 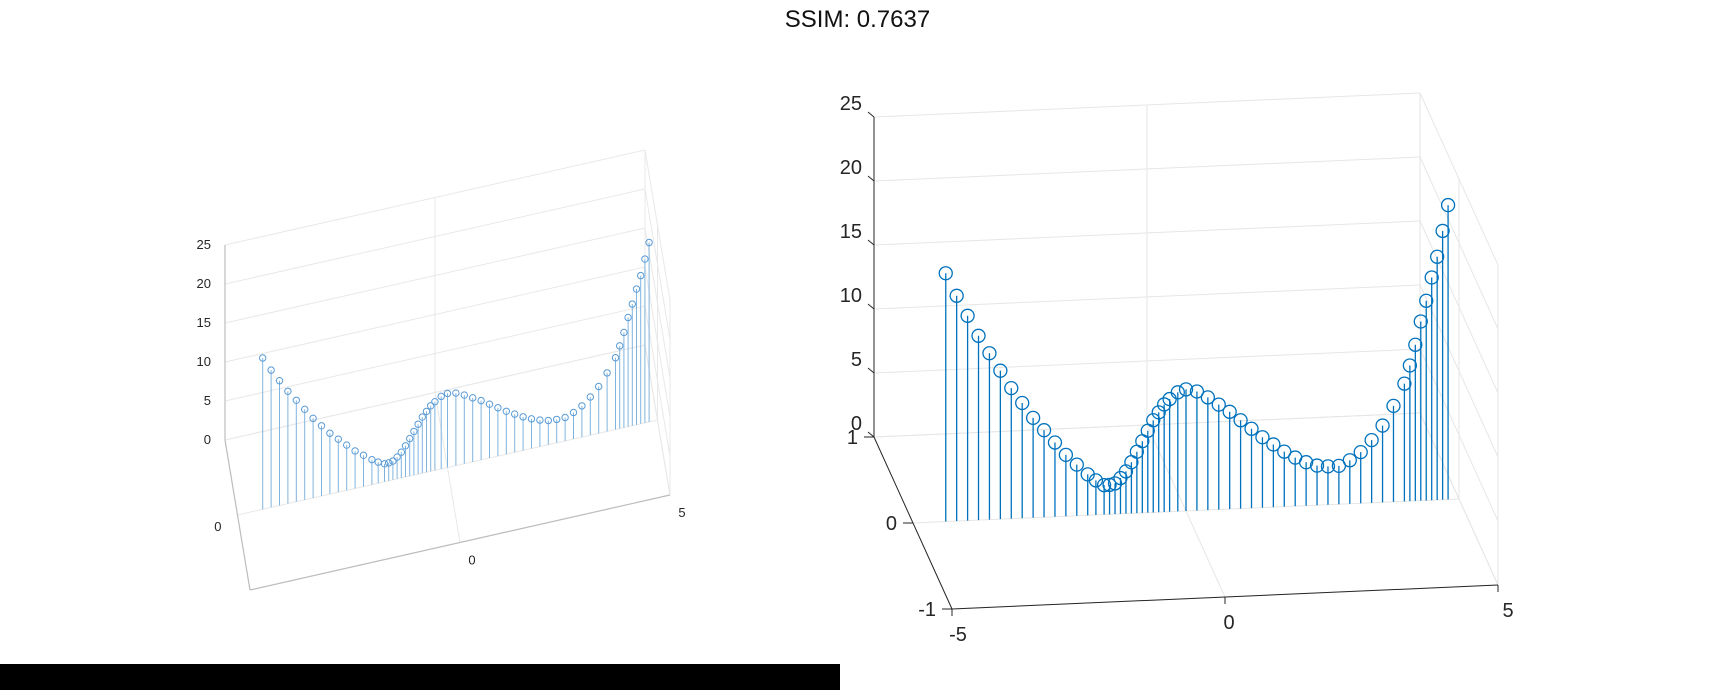 What do you see at coordinates (237, 515) in the screenshot?
I see `y-axis-line` at bounding box center [237, 515].